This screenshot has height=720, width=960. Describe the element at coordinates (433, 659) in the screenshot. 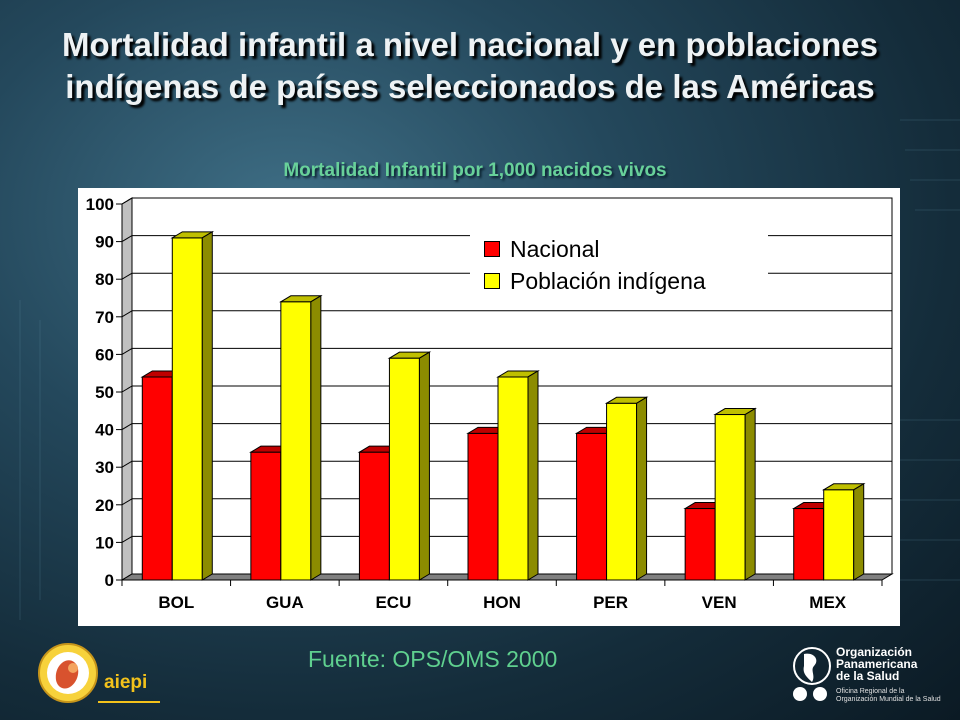

I see `source-note: Fuente: OPS/OMS 2000` at that location.